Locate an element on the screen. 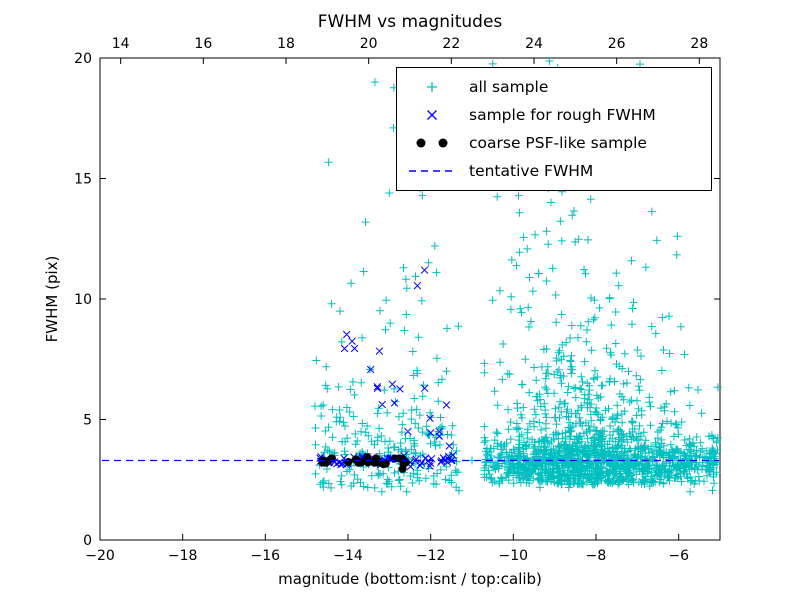 The image size is (800, 600). x-top-tick-label: 14 is located at coordinates (121, 44).